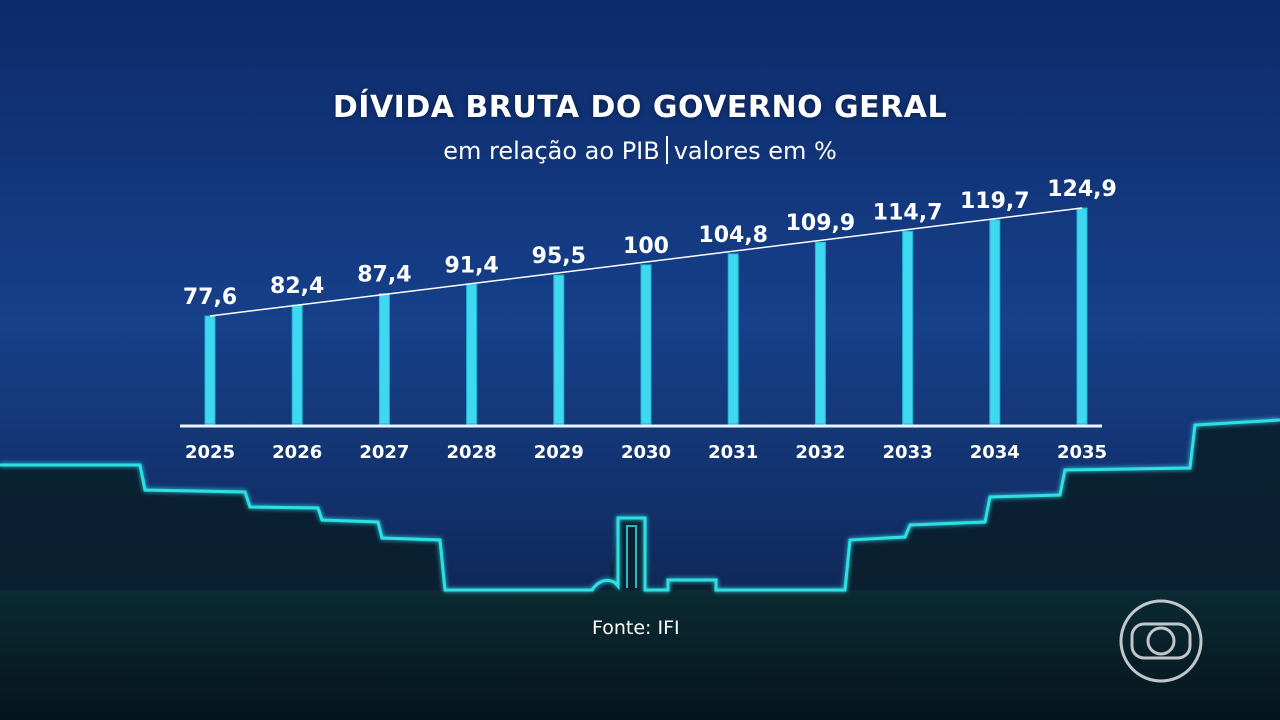 Image resolution: width=1280 pixels, height=720 pixels. Describe the element at coordinates (472, 452) in the screenshot. I see `tick-label-2028: 2028` at that location.